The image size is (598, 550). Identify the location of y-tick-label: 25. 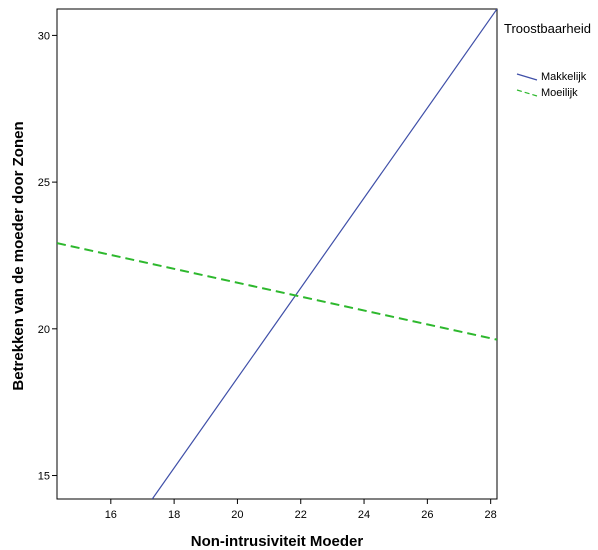
(44, 183).